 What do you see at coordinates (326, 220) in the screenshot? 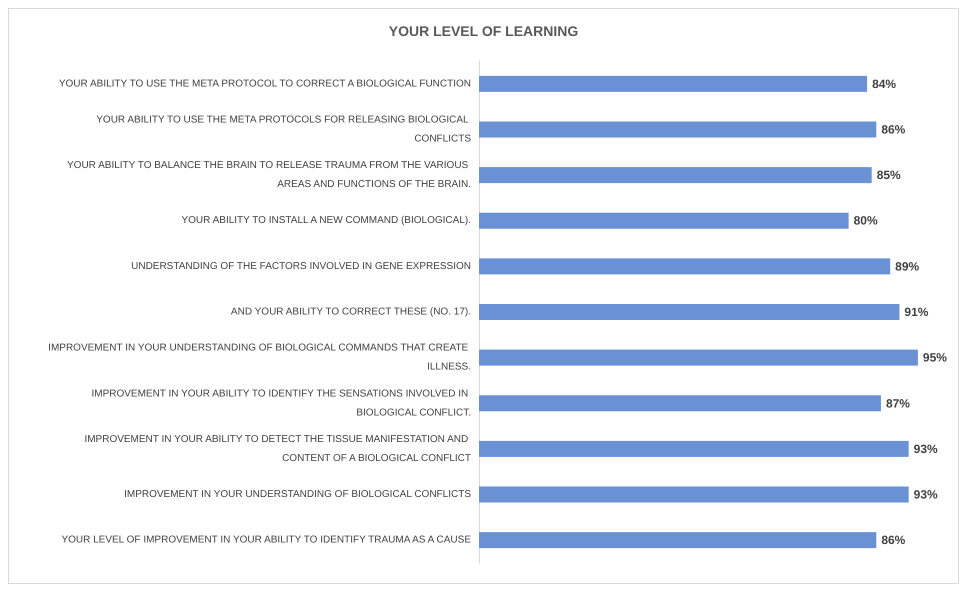
I see `y-tick-label: YOUR ABILITY TO INSTALL A NEW COMMAND (BIOLOGICAL).` at bounding box center [326, 220].